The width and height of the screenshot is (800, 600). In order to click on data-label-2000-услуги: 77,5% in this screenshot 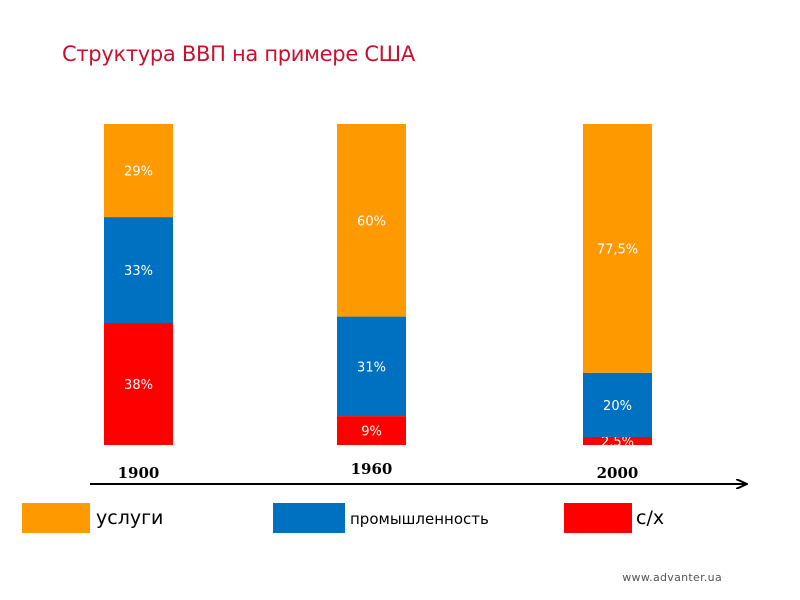, I will do `click(617, 249)`.